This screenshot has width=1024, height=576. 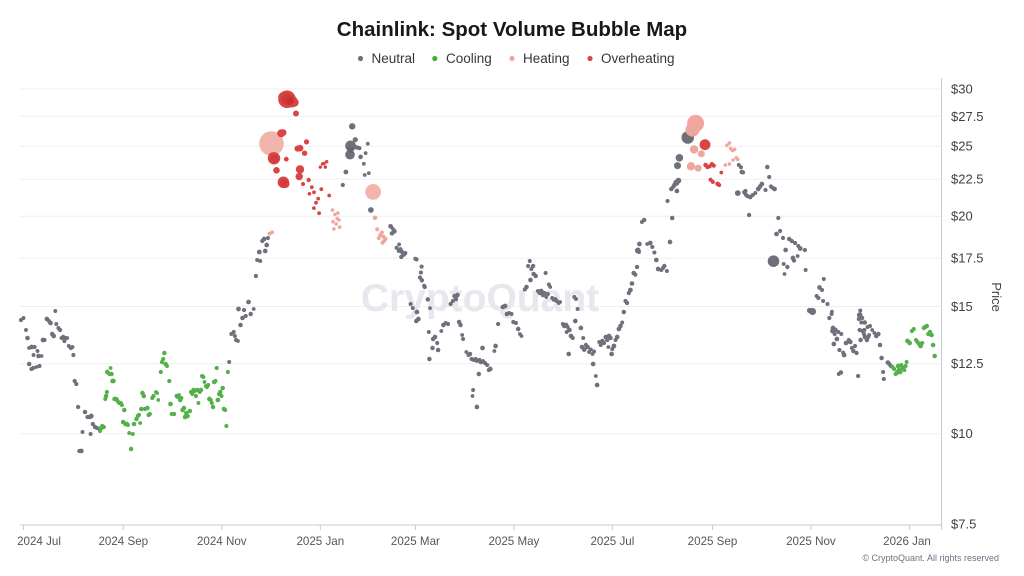 I want to click on svg-text: 2025 Mar, so click(x=415, y=541).